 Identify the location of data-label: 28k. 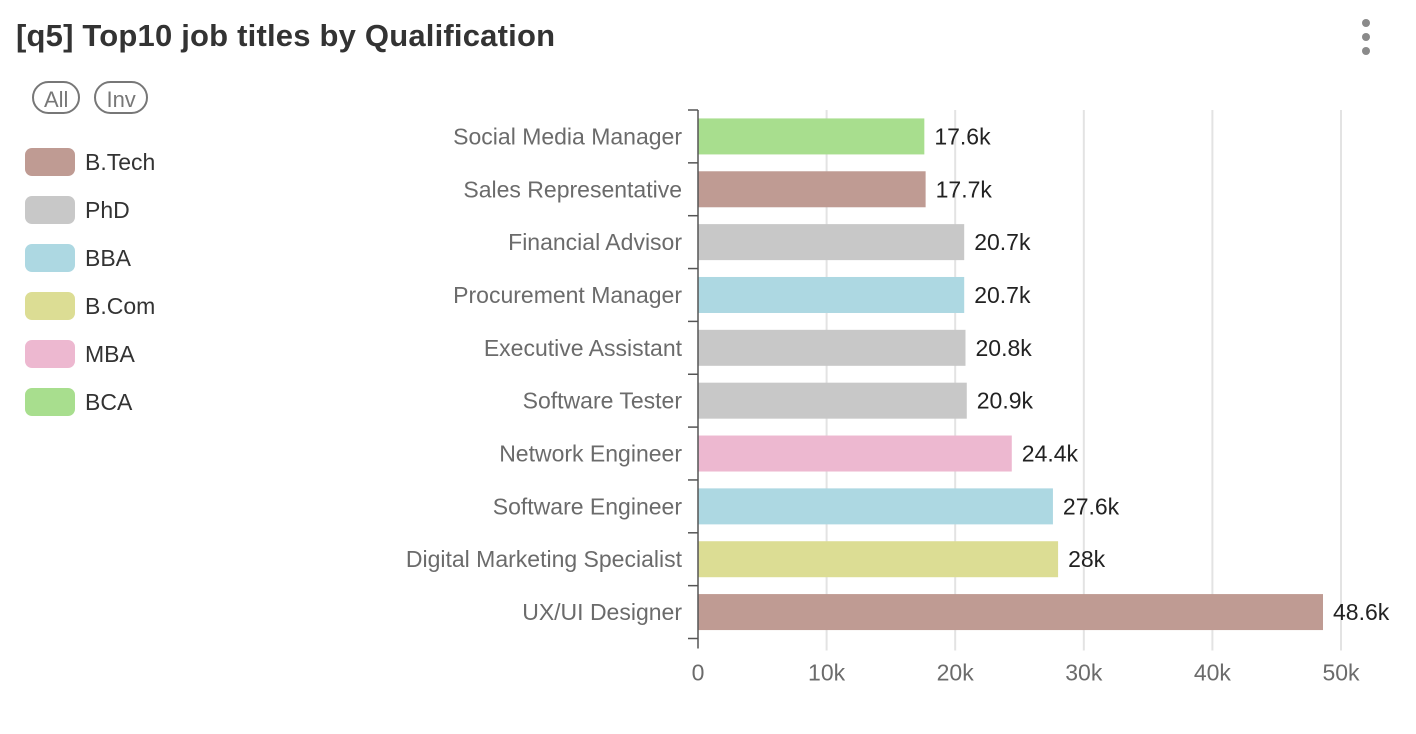
(1087, 559).